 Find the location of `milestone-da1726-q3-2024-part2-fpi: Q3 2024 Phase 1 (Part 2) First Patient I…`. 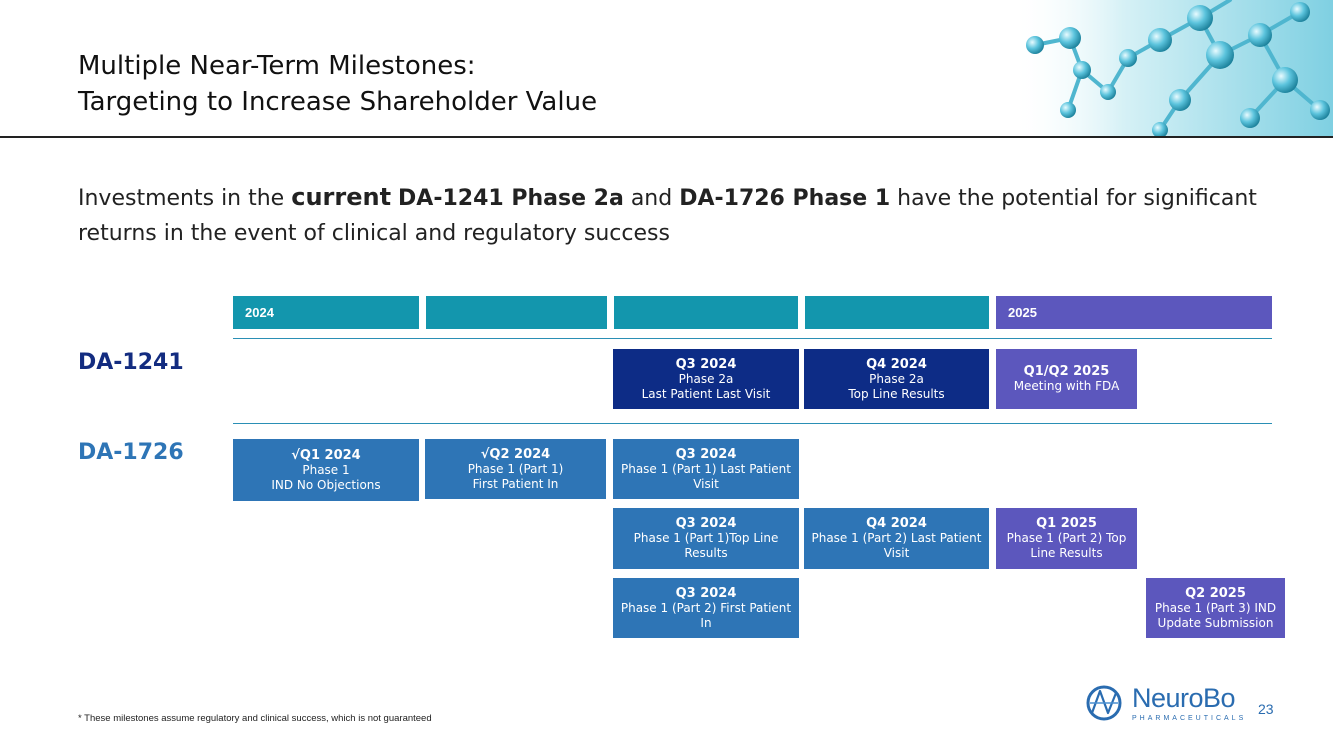

milestone-da1726-q3-2024-part2-fpi: Q3 2024 Phase 1 (Part 2) First Patient I… is located at coordinates (706, 608).